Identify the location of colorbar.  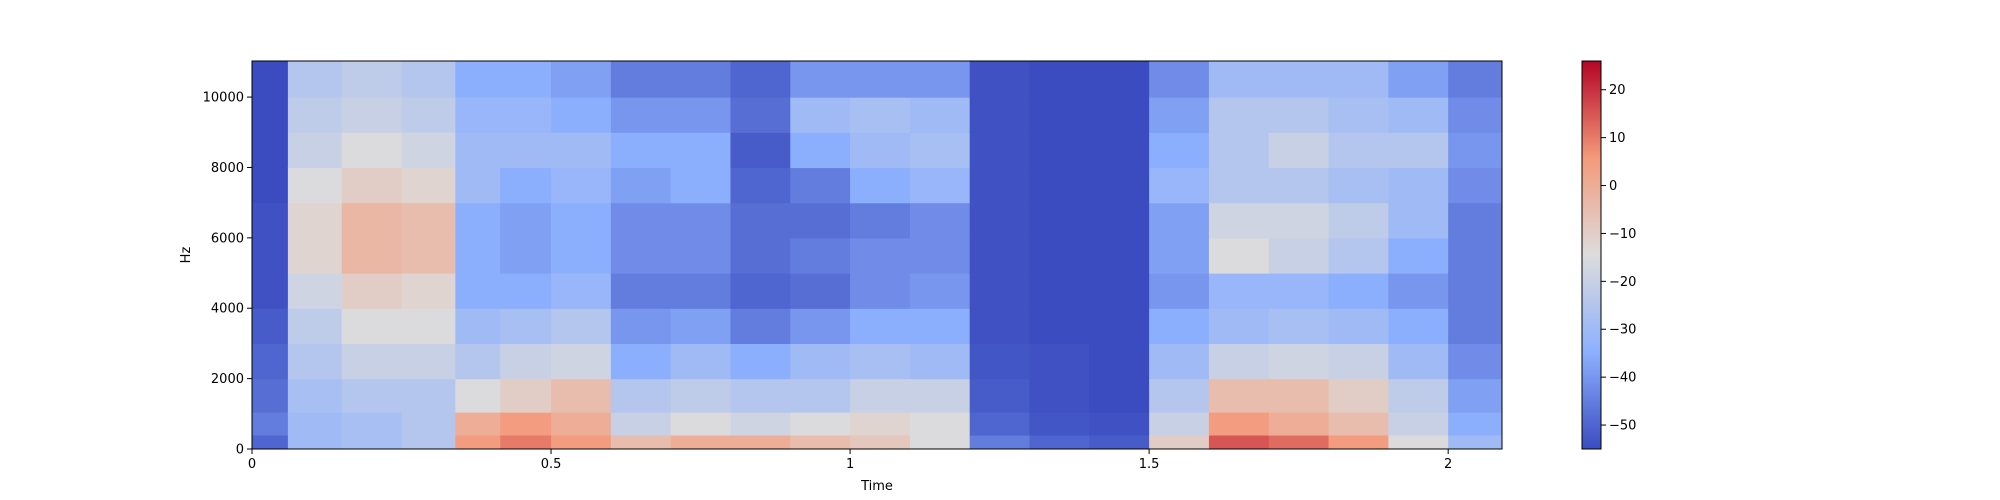
(1591, 255).